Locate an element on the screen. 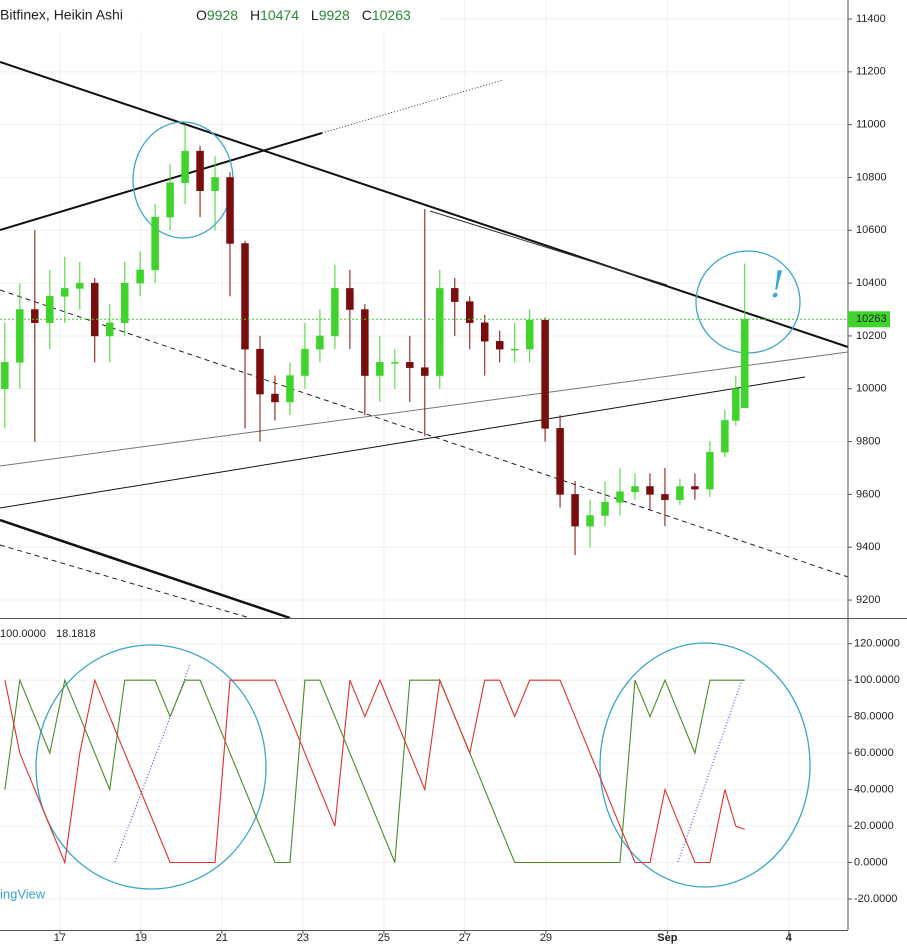 This screenshot has width=907, height=948. x-tick-label: 4 is located at coordinates (789, 938).